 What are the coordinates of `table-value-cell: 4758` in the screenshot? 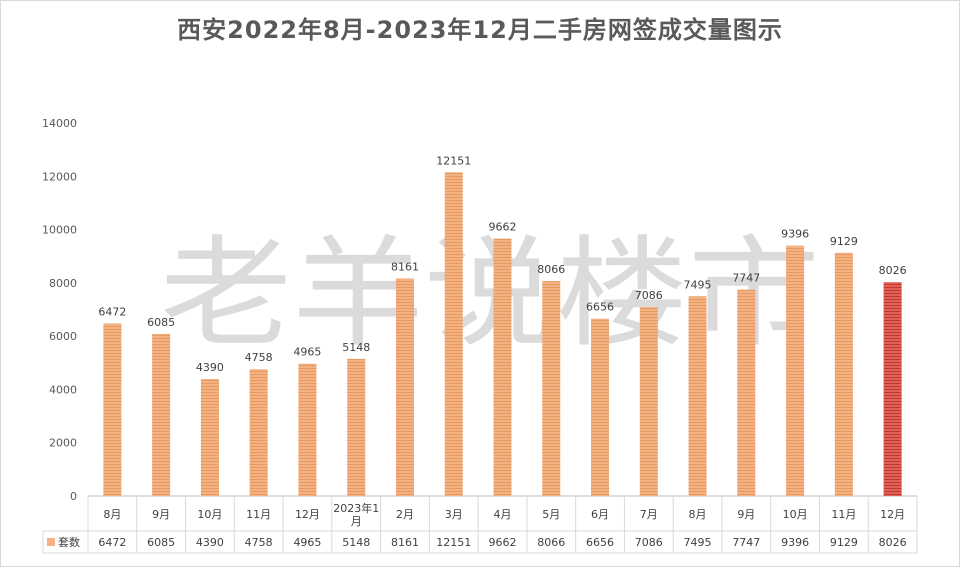 It's located at (259, 542).